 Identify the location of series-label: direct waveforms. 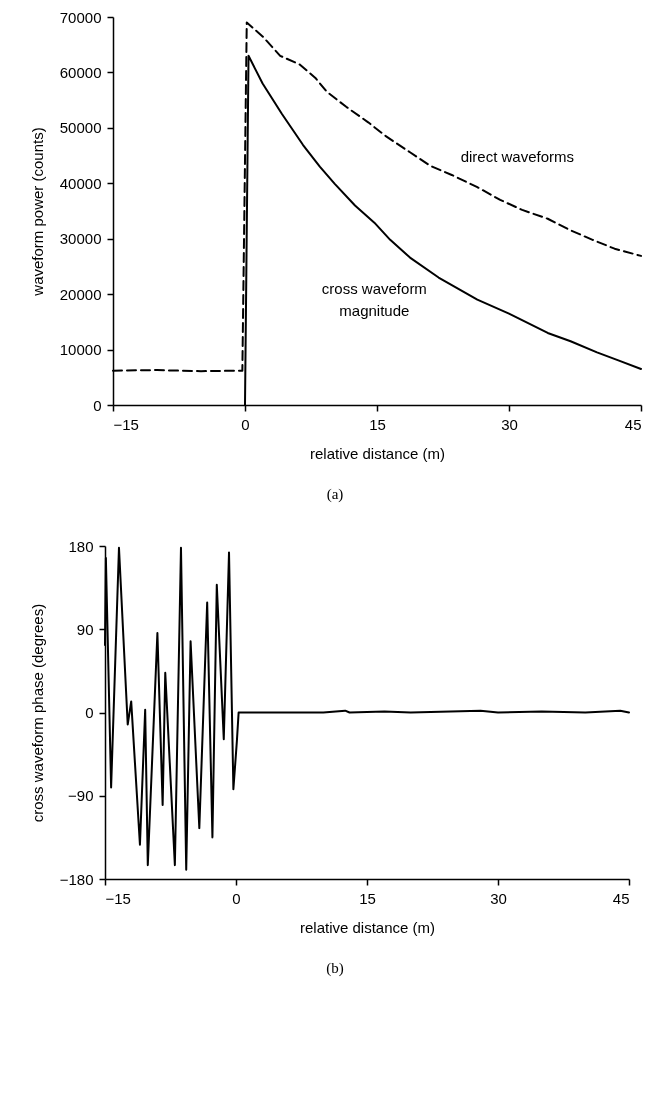
(517, 157).